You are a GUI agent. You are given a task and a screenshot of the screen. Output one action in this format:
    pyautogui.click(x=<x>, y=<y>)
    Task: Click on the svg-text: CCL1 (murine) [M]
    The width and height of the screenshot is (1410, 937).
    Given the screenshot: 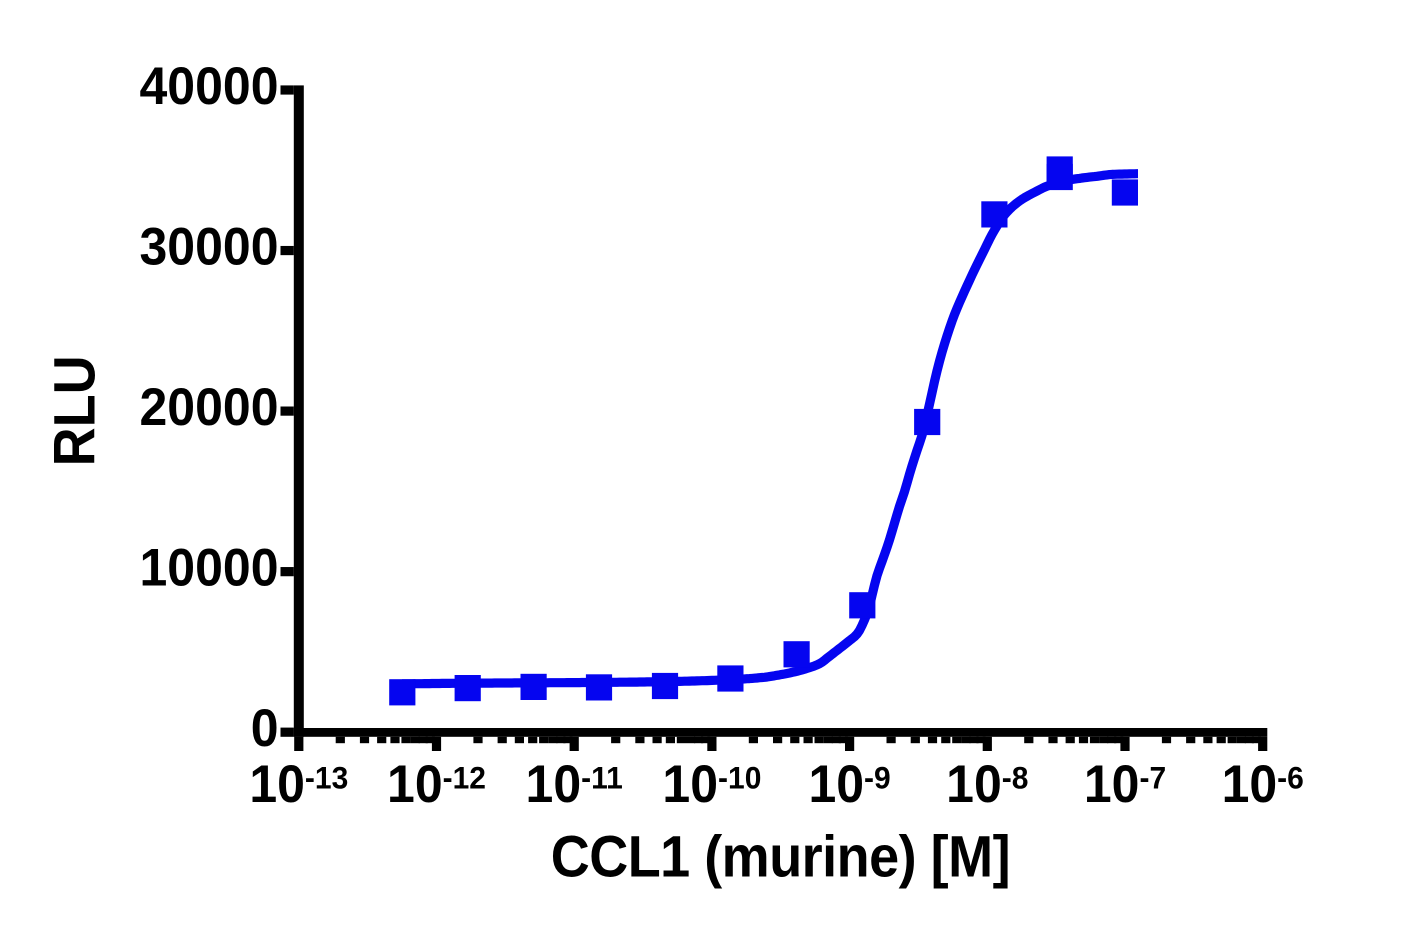 What is the action you would take?
    pyautogui.click(x=780, y=855)
    